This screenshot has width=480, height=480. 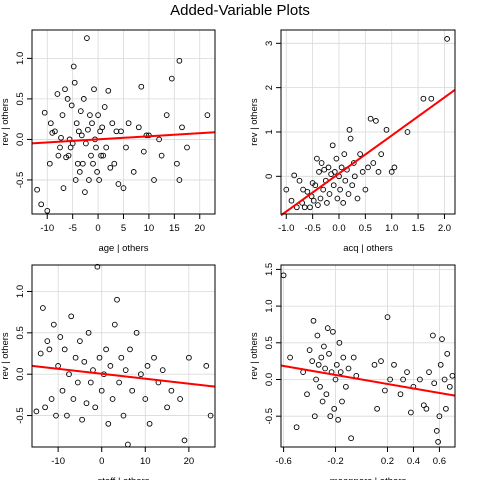 I want to click on panel-3-y-tick-label-0: -0.5, so click(x=20, y=415).